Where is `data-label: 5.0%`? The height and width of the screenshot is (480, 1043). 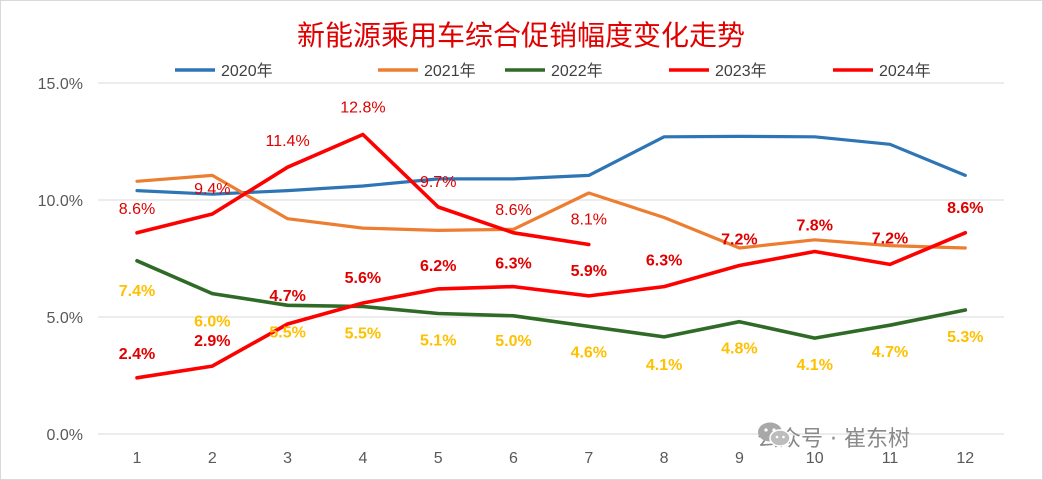
data-label: 5.0% is located at coordinates (513, 341).